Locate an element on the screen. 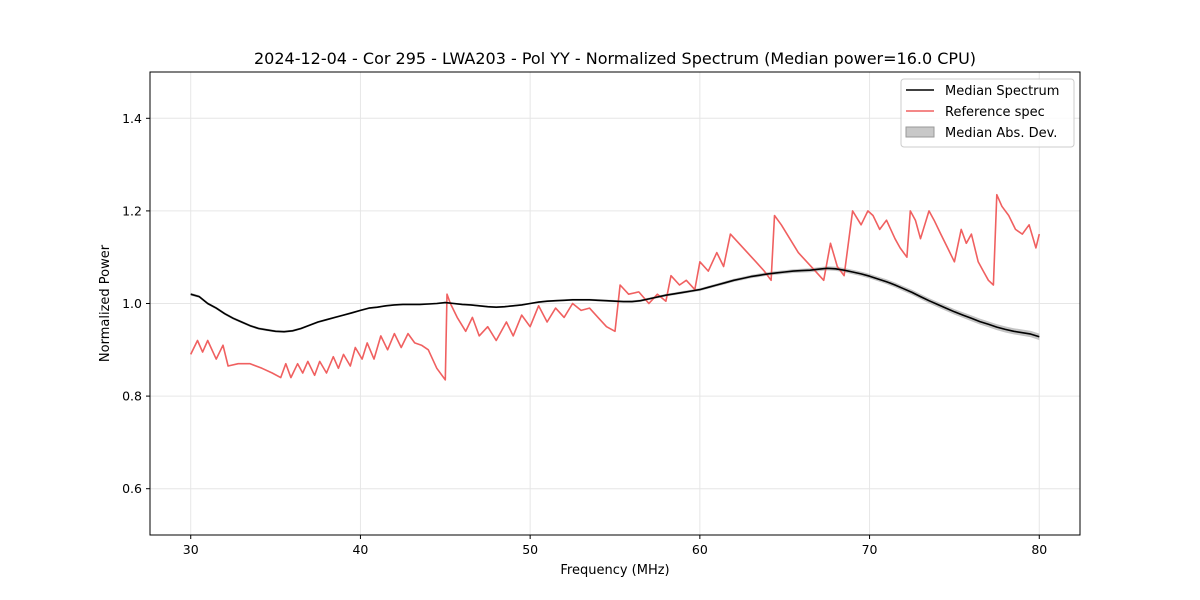 The height and width of the screenshot is (600, 1200). y-tick-label: 1.0 is located at coordinates (132, 303).